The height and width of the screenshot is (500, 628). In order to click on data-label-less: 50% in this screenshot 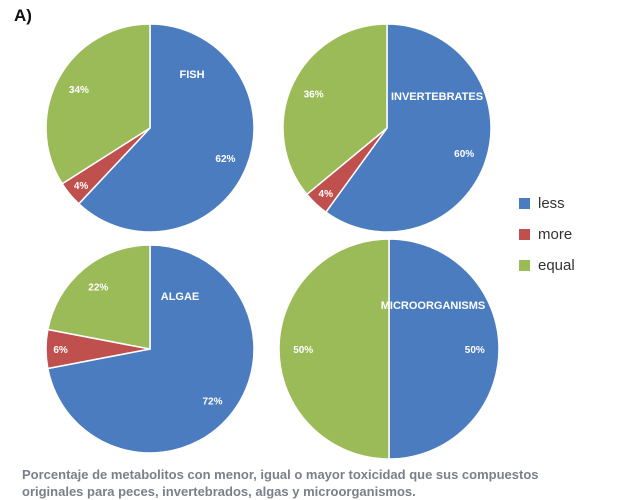, I will do `click(475, 350)`.